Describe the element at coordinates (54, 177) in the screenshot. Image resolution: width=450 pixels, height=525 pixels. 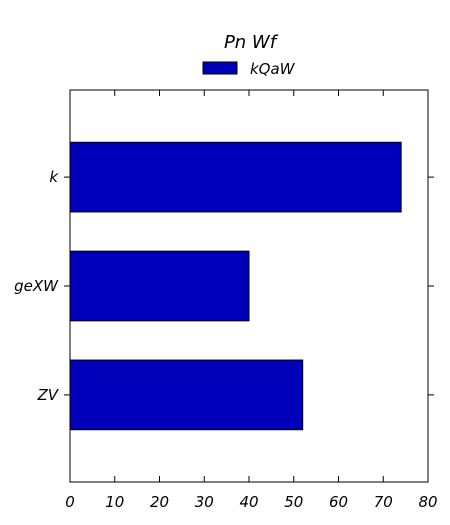
I see `y-tick-label: k` at that location.